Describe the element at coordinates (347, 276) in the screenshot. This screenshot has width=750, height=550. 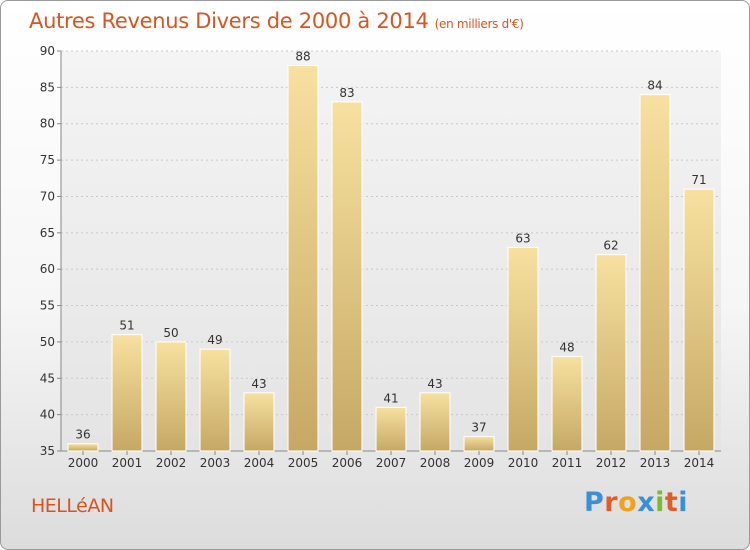
I see `bar-2006` at that location.